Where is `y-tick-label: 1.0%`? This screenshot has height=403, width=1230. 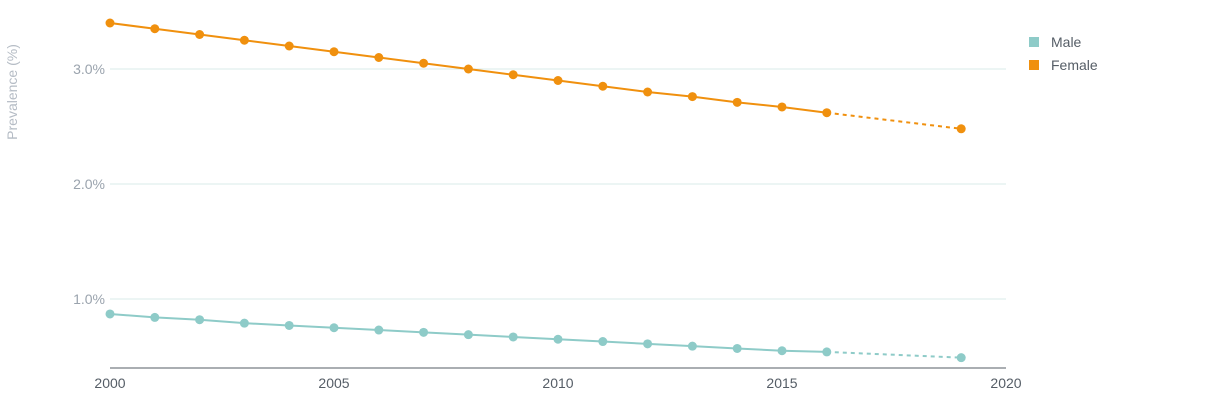
y-tick-label: 1.0% is located at coordinates (89, 299).